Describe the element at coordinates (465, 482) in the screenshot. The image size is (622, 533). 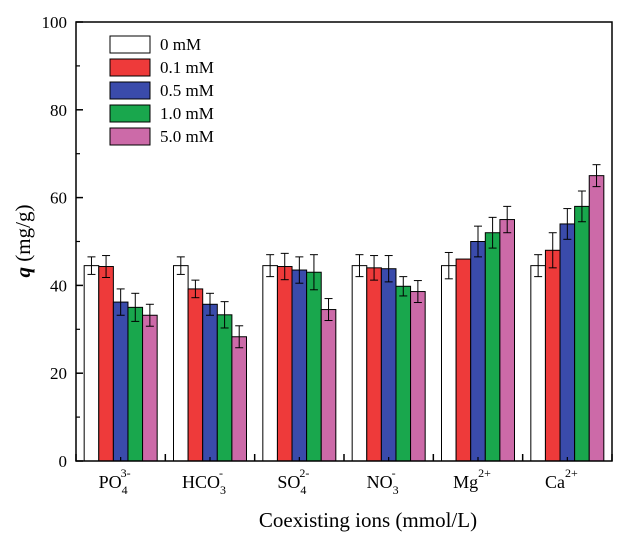
I see `x-tick-label-base: Mg` at that location.